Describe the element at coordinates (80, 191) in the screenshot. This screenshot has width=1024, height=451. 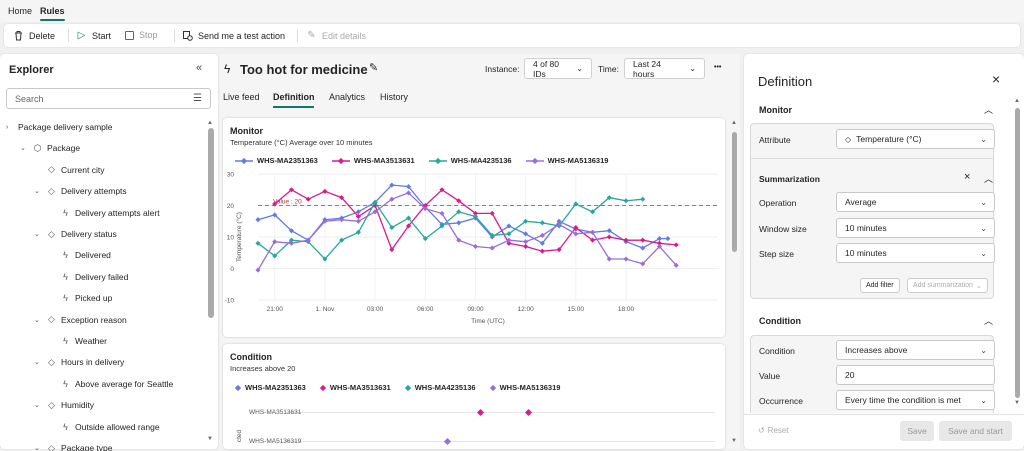
I see `tree-item: ⌄ ◇ Delivery attempts` at that location.